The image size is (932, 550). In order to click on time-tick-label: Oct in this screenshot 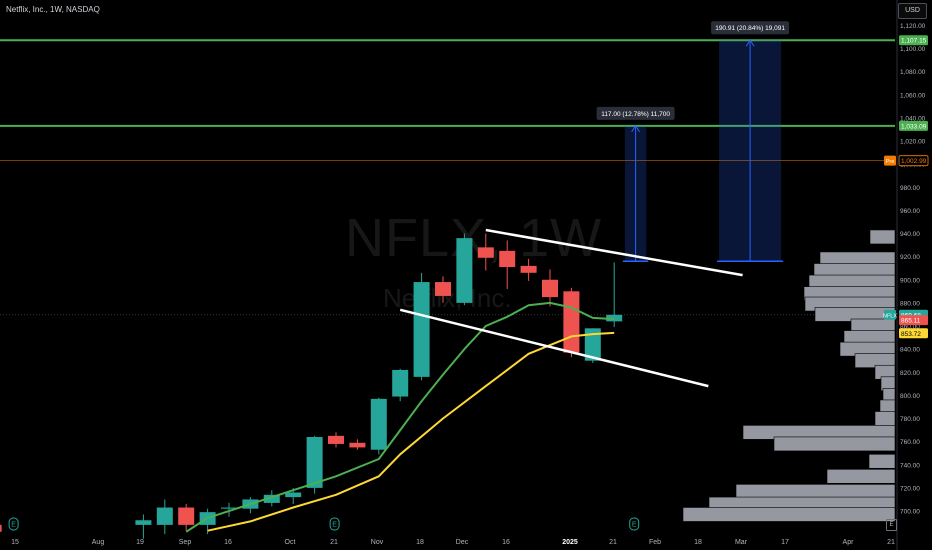, I will do `click(290, 542)`.